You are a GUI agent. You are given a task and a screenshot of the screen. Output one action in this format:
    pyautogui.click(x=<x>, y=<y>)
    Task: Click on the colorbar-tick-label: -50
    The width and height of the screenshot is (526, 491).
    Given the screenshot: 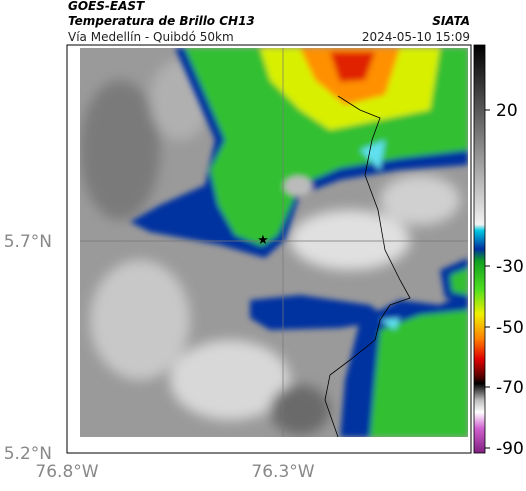 What is the action you would take?
    pyautogui.click(x=510, y=328)
    